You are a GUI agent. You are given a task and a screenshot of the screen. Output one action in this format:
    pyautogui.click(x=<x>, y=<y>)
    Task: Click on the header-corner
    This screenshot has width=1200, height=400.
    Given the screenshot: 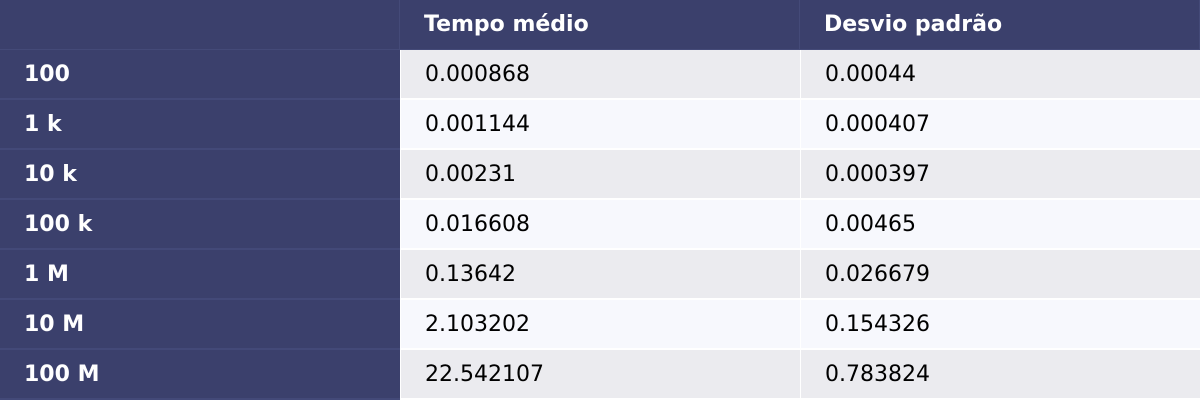 What is the action you would take?
    pyautogui.click(x=200, y=25)
    